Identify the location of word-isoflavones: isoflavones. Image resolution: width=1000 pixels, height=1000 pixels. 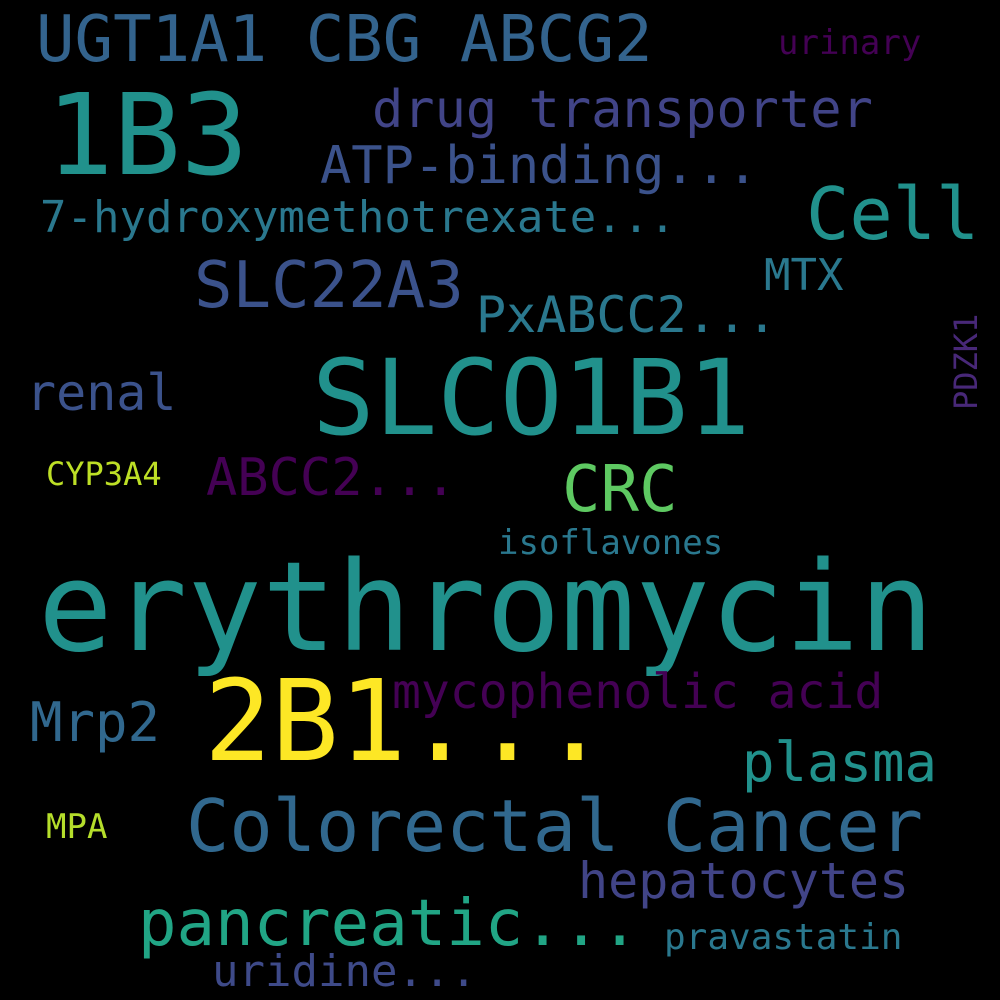
(611, 543).